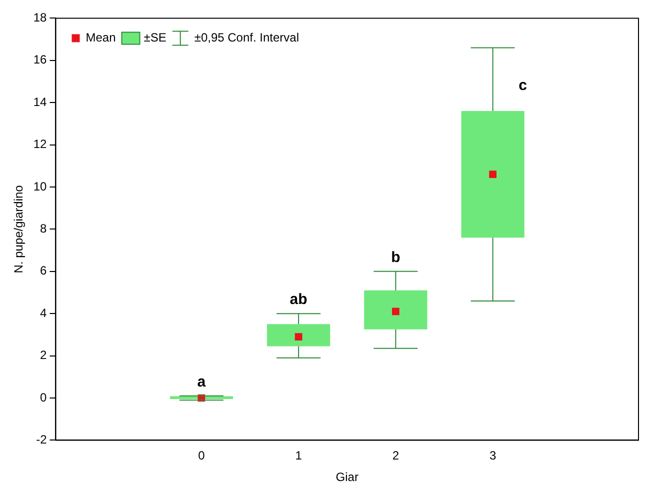 The image size is (652, 497). I want to click on y-tick-label: 12, so click(40, 144).